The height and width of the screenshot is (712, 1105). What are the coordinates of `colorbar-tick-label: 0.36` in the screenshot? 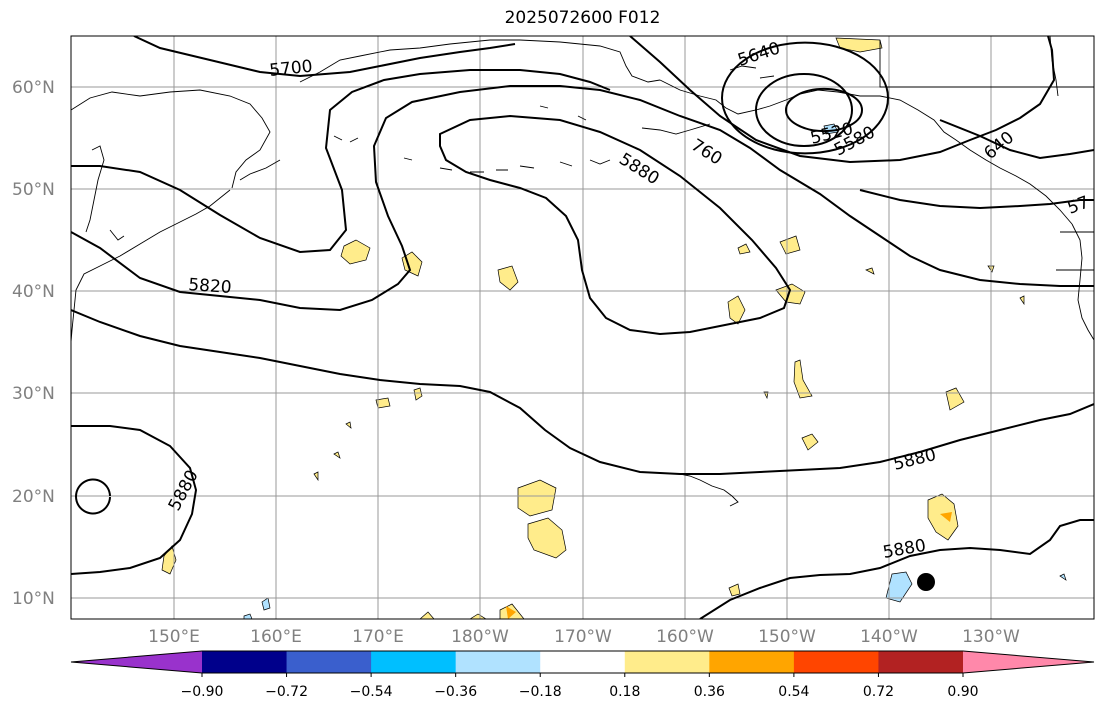 It's located at (709, 692).